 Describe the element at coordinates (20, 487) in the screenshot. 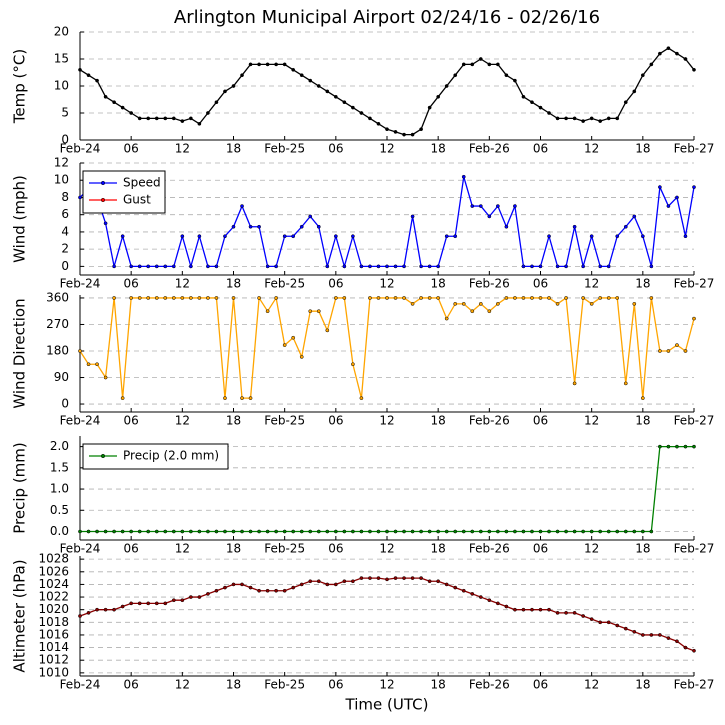

I see `y-axis-label: Precip (mm)` at that location.